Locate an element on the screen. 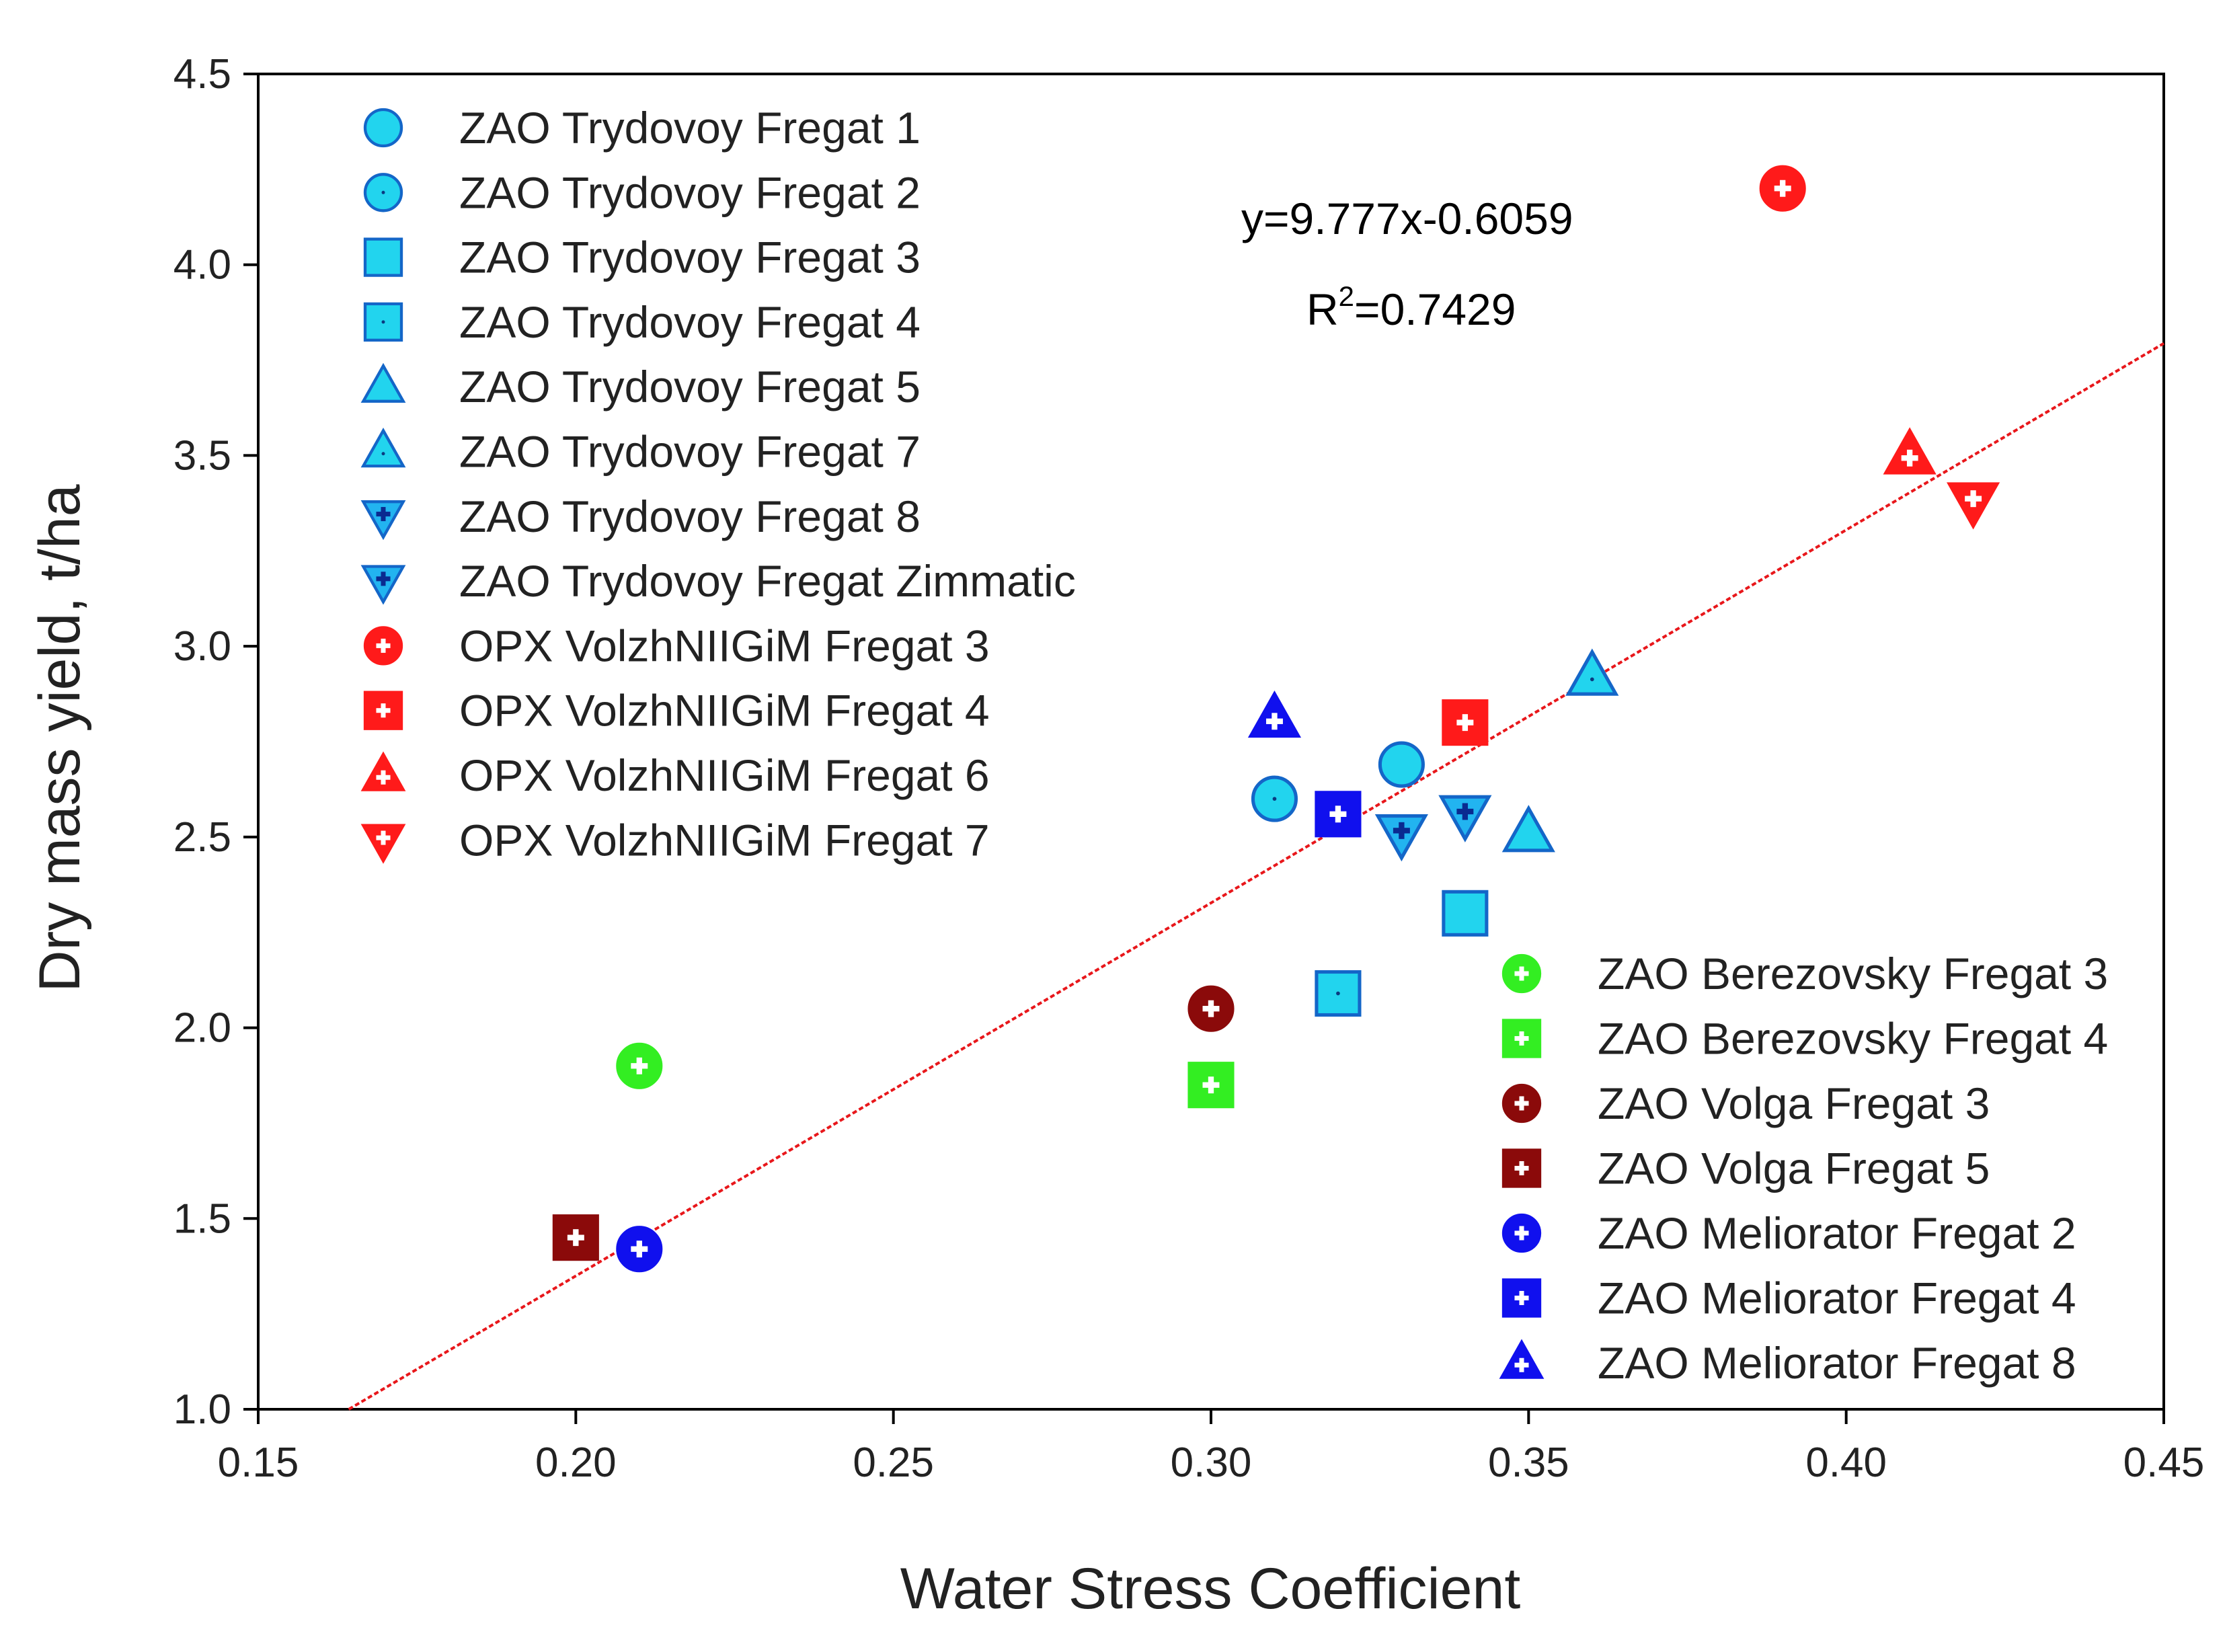 Image resolution: width=2227 pixels, height=1652 pixels. legend-label: OPX VolzhNIIGiM Fregat 6 is located at coordinates (724, 775).